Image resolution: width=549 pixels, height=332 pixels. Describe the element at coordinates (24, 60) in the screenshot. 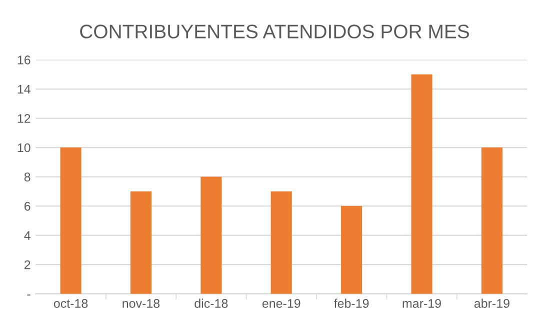

I see `y-tick-label: 16` at that location.